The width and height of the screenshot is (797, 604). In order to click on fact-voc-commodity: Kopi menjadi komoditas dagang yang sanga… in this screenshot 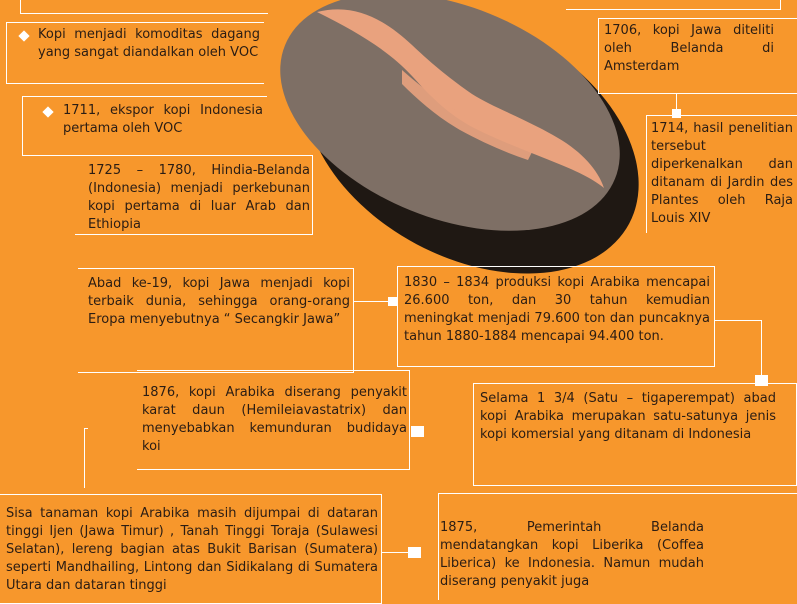, I will do `click(149, 43)`.